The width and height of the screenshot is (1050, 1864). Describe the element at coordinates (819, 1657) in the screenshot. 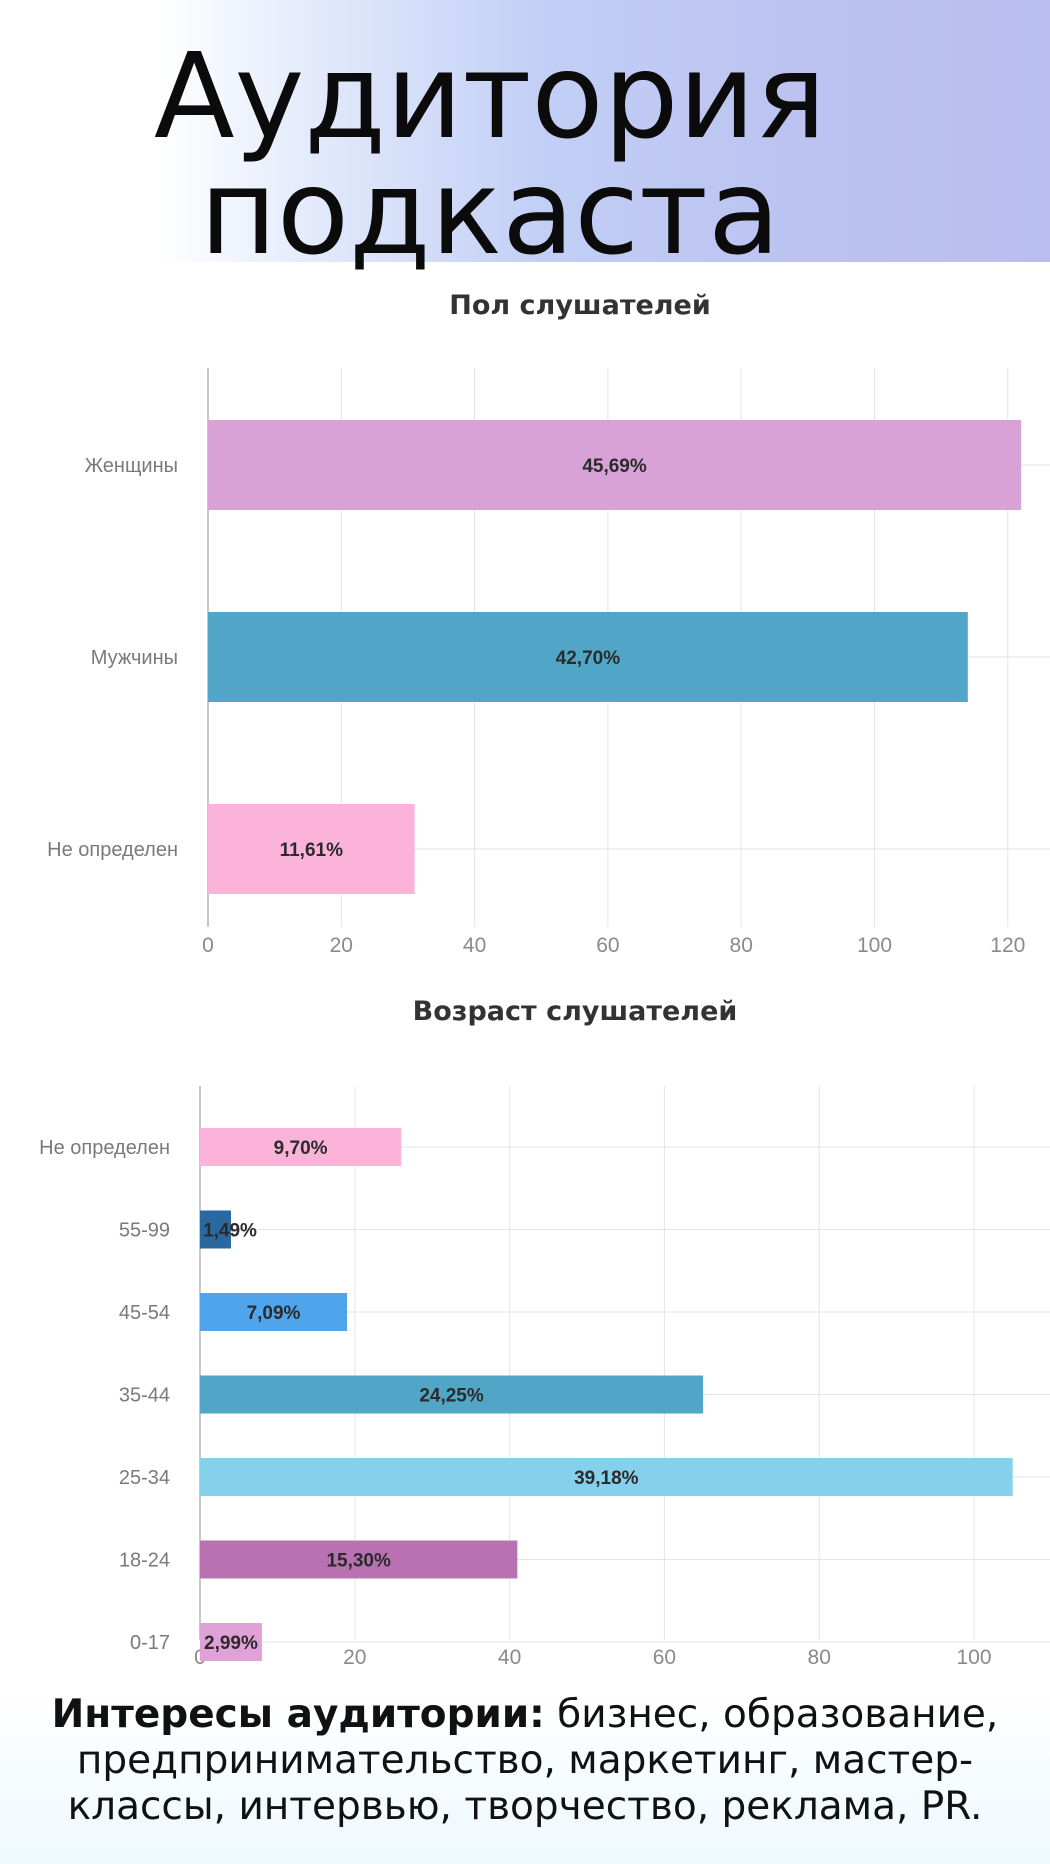

I see `age-x-tick-label: 80` at that location.